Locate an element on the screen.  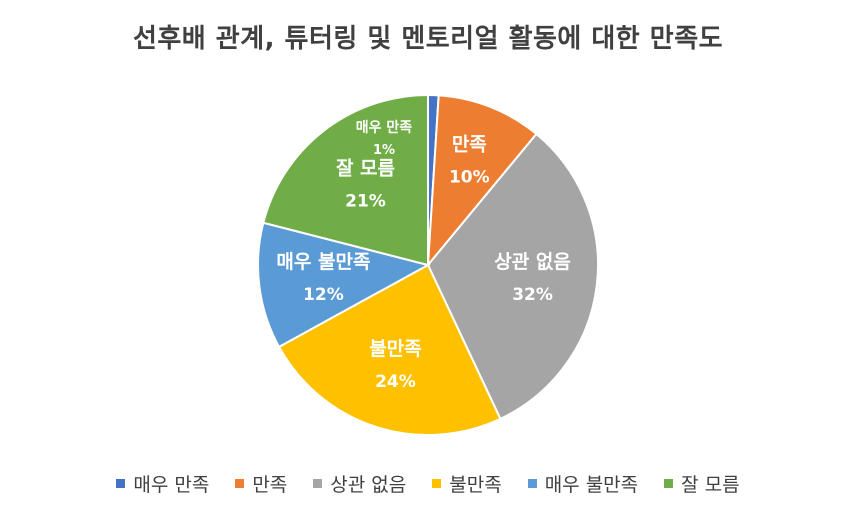
chart-title: 선후배 관계, 튜터링 및 멘토리얼 활동에 대한 만족도 is located at coordinates (428, 39).